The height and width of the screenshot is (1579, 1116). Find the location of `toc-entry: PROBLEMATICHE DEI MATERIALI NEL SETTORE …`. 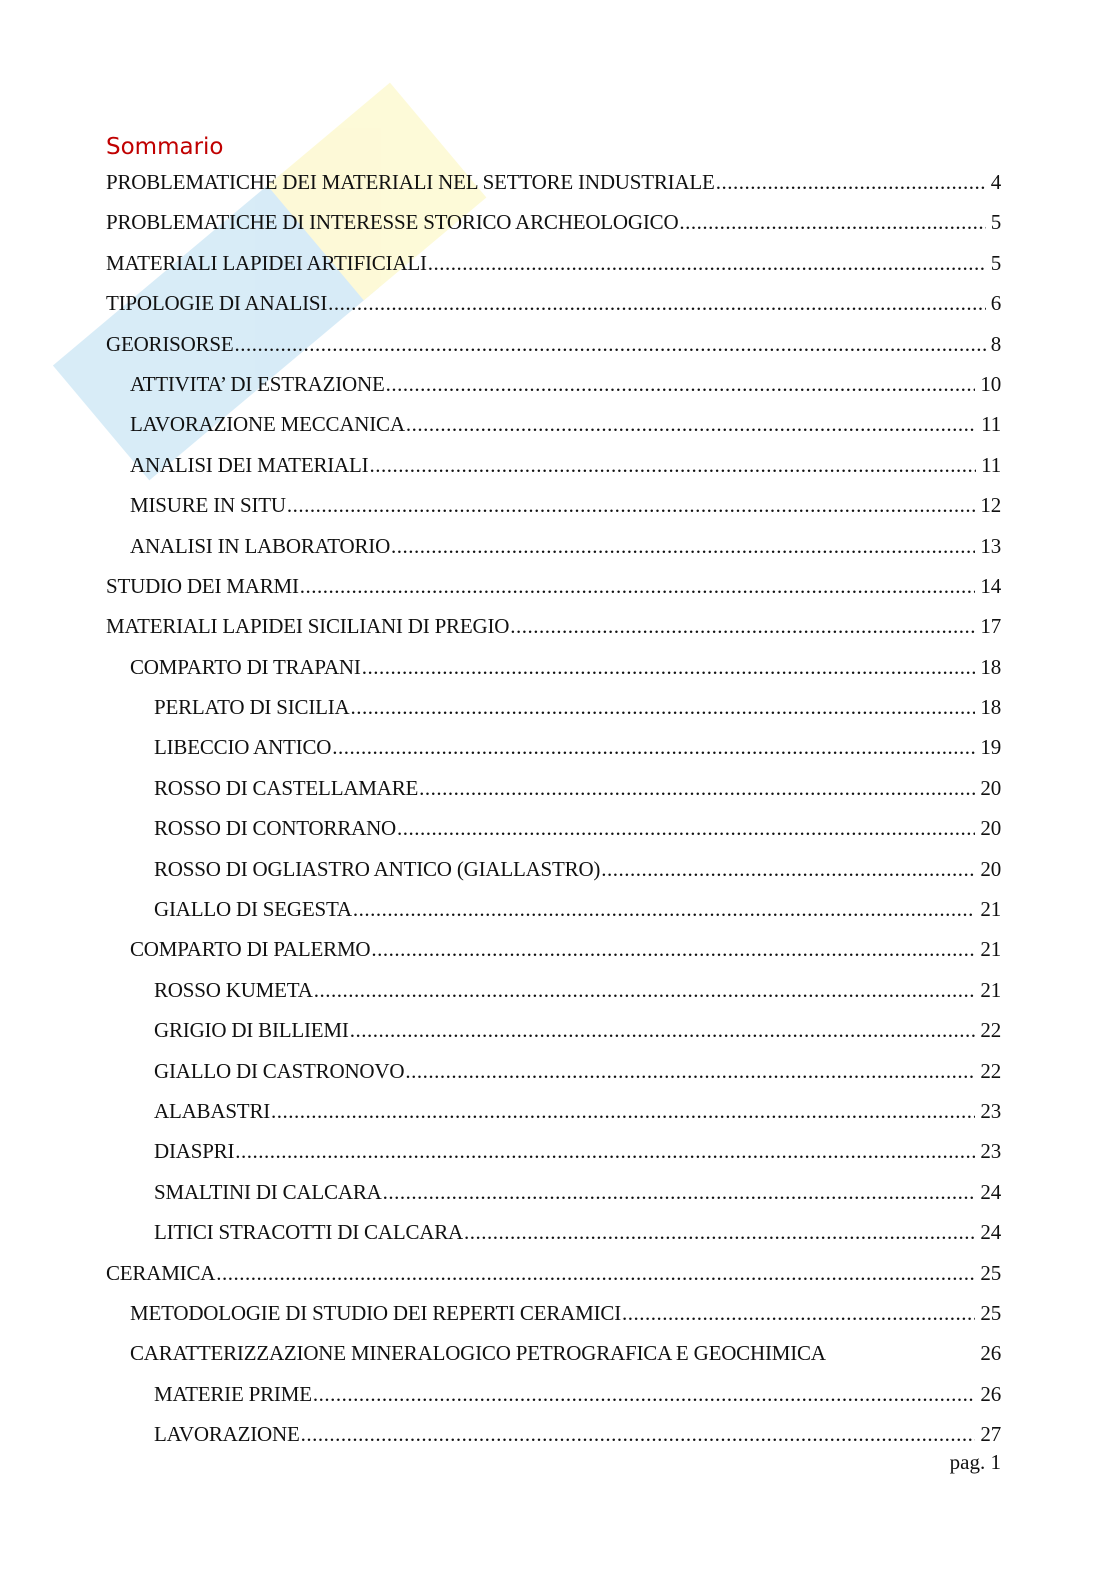

toc-entry: PROBLEMATICHE DEI MATERIALI NEL SETTORE … is located at coordinates (553, 190).